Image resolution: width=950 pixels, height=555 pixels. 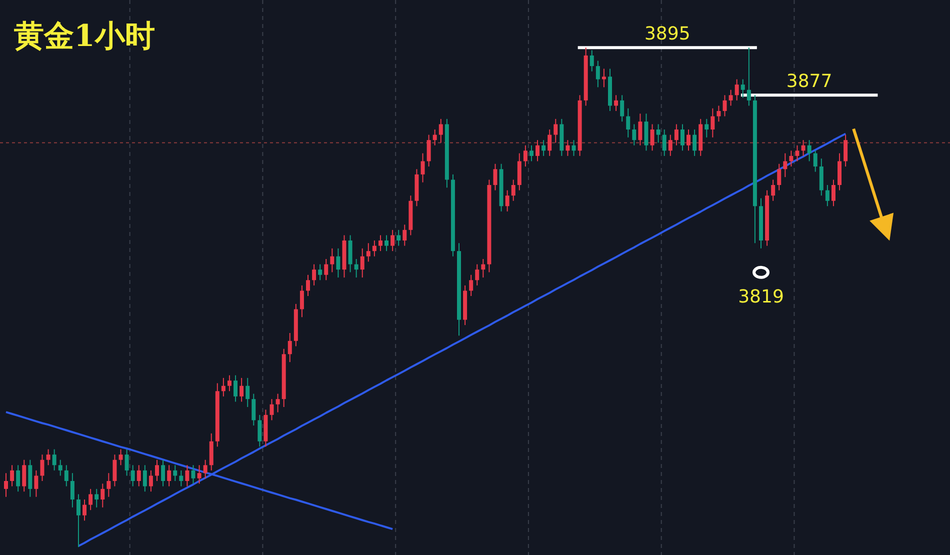 I want to click on text: 黄金1小时, so click(x=84, y=36).